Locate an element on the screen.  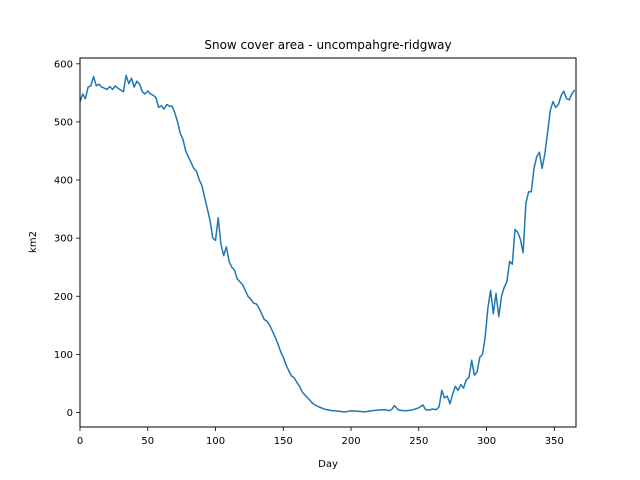
y-axis-ticks: 0 100 200 300 400 500 600 is located at coordinates (67, 239).